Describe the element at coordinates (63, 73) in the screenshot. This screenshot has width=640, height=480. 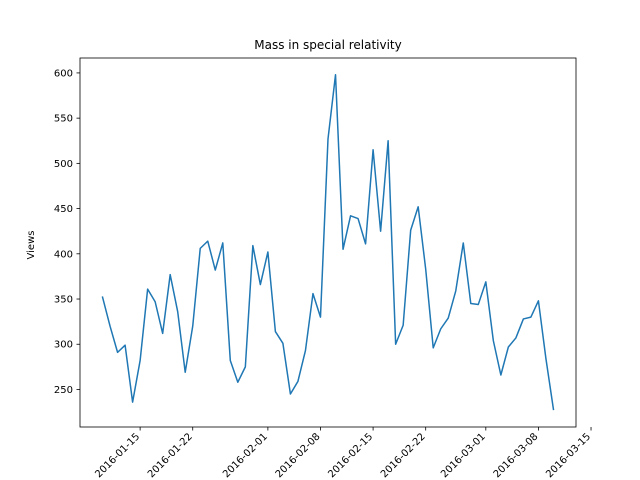
I see `y-tick-label: 600` at that location.